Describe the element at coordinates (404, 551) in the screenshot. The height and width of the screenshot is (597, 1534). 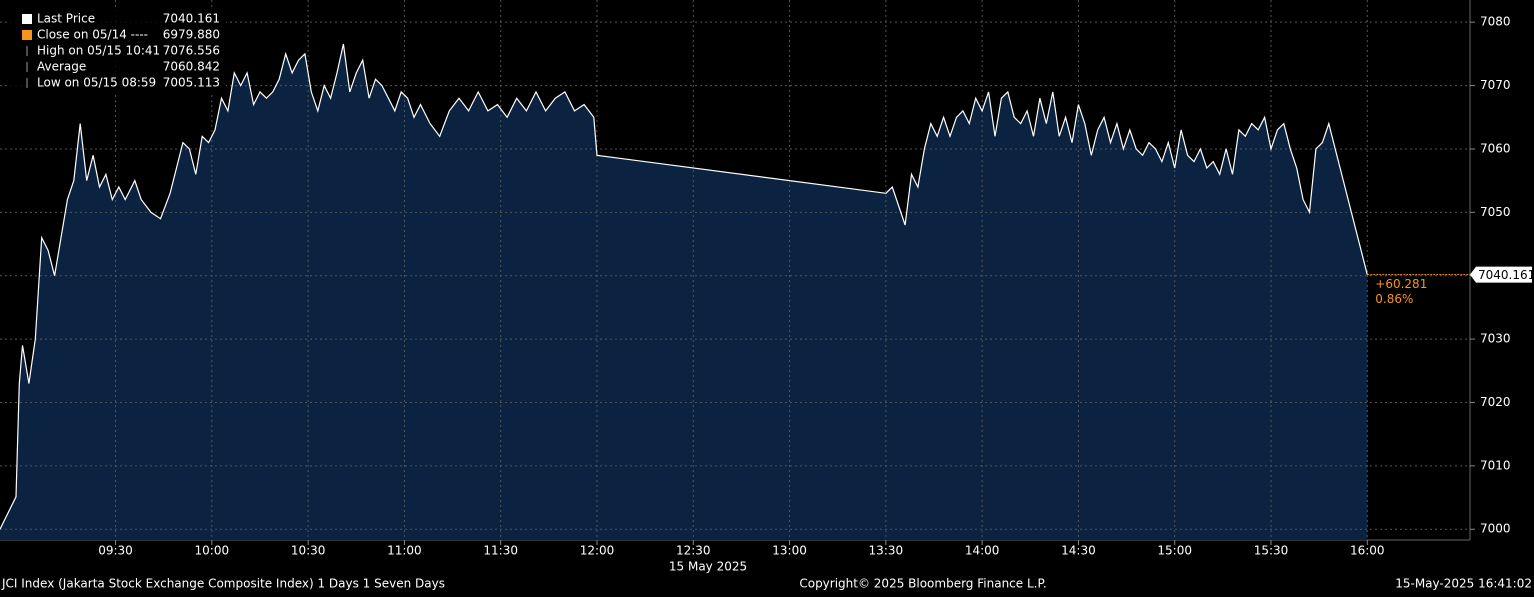
I see `x-tick-label: 11:00` at that location.